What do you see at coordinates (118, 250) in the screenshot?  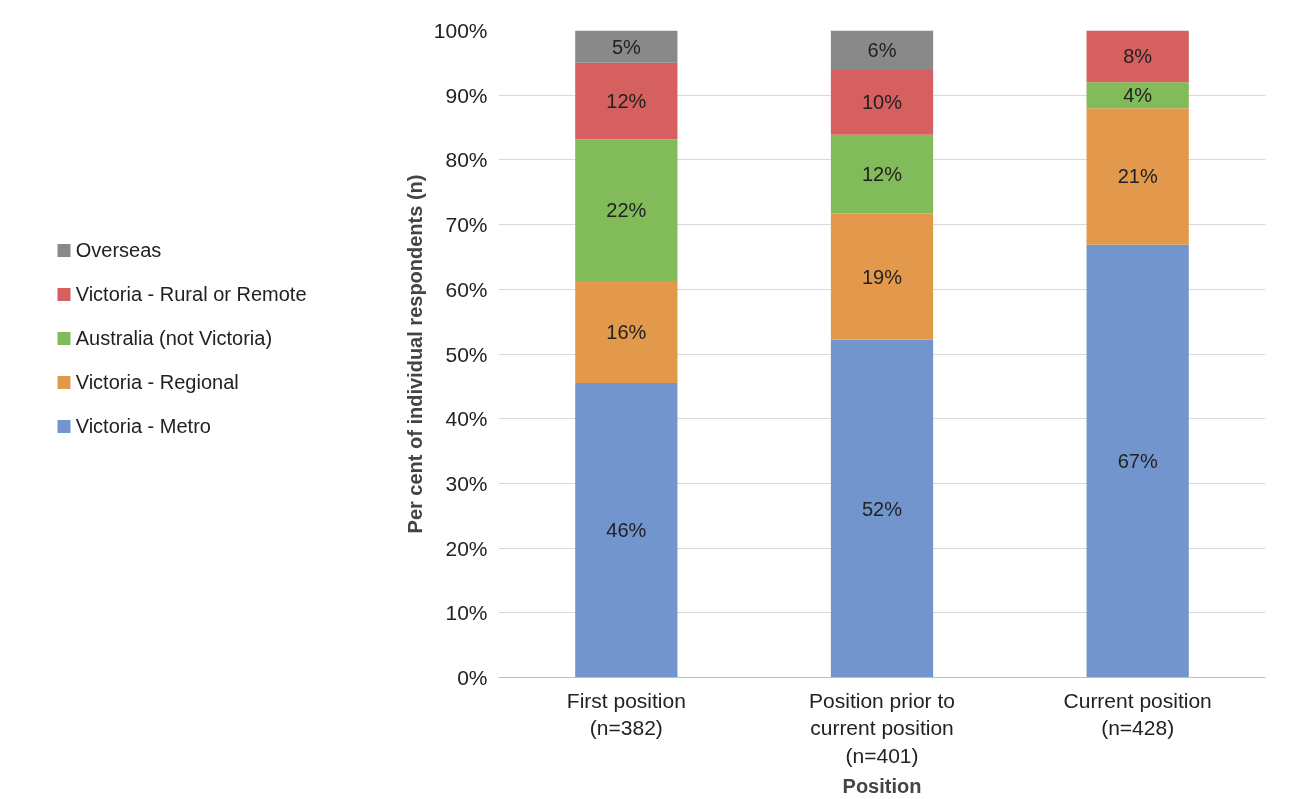 I see `legend-label: Overseas` at bounding box center [118, 250].